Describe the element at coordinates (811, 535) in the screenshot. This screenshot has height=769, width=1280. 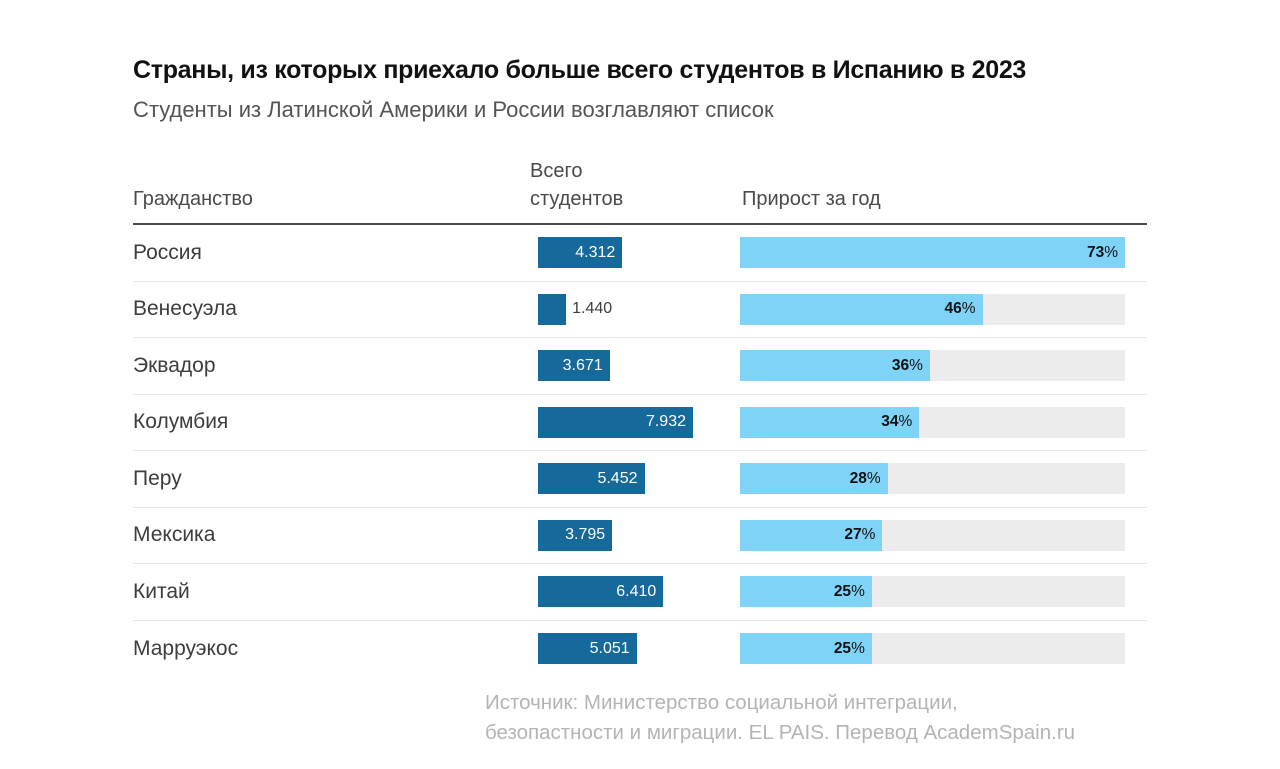
I see `growth-bar: 27%` at that location.